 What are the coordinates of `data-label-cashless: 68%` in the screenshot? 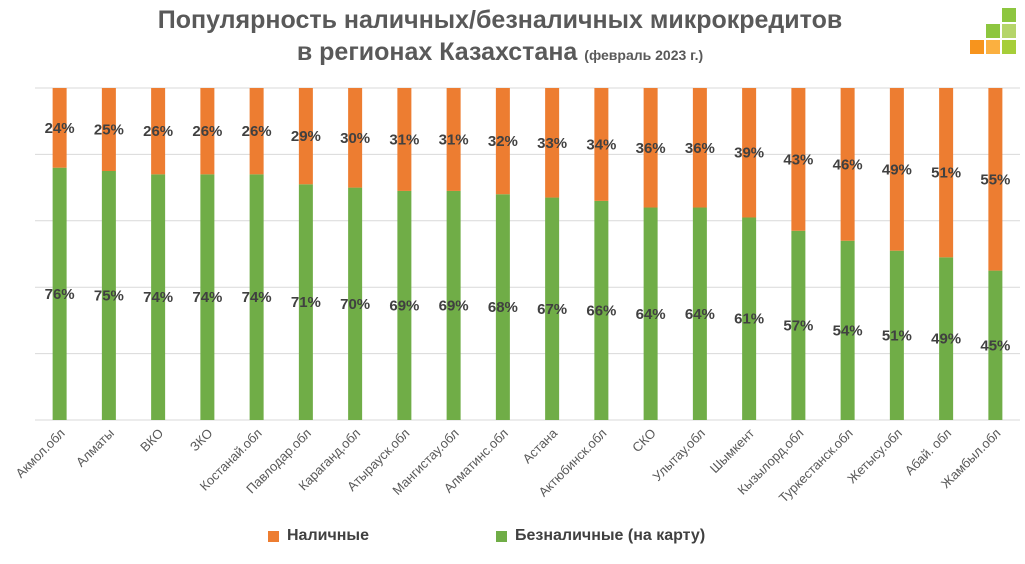 It's located at (503, 307).